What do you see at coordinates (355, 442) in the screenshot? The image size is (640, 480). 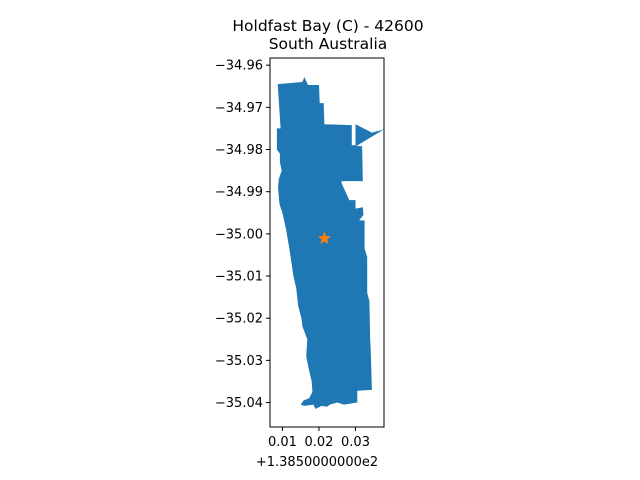 I see `x-tick-label: 0.03` at bounding box center [355, 442].